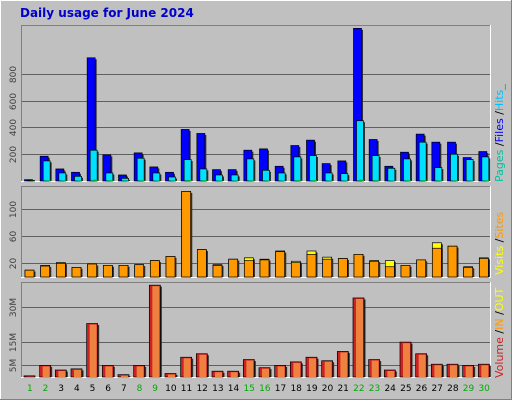  What do you see at coordinates (265, 389) in the screenshot?
I see `day-label: 16` at bounding box center [265, 389].